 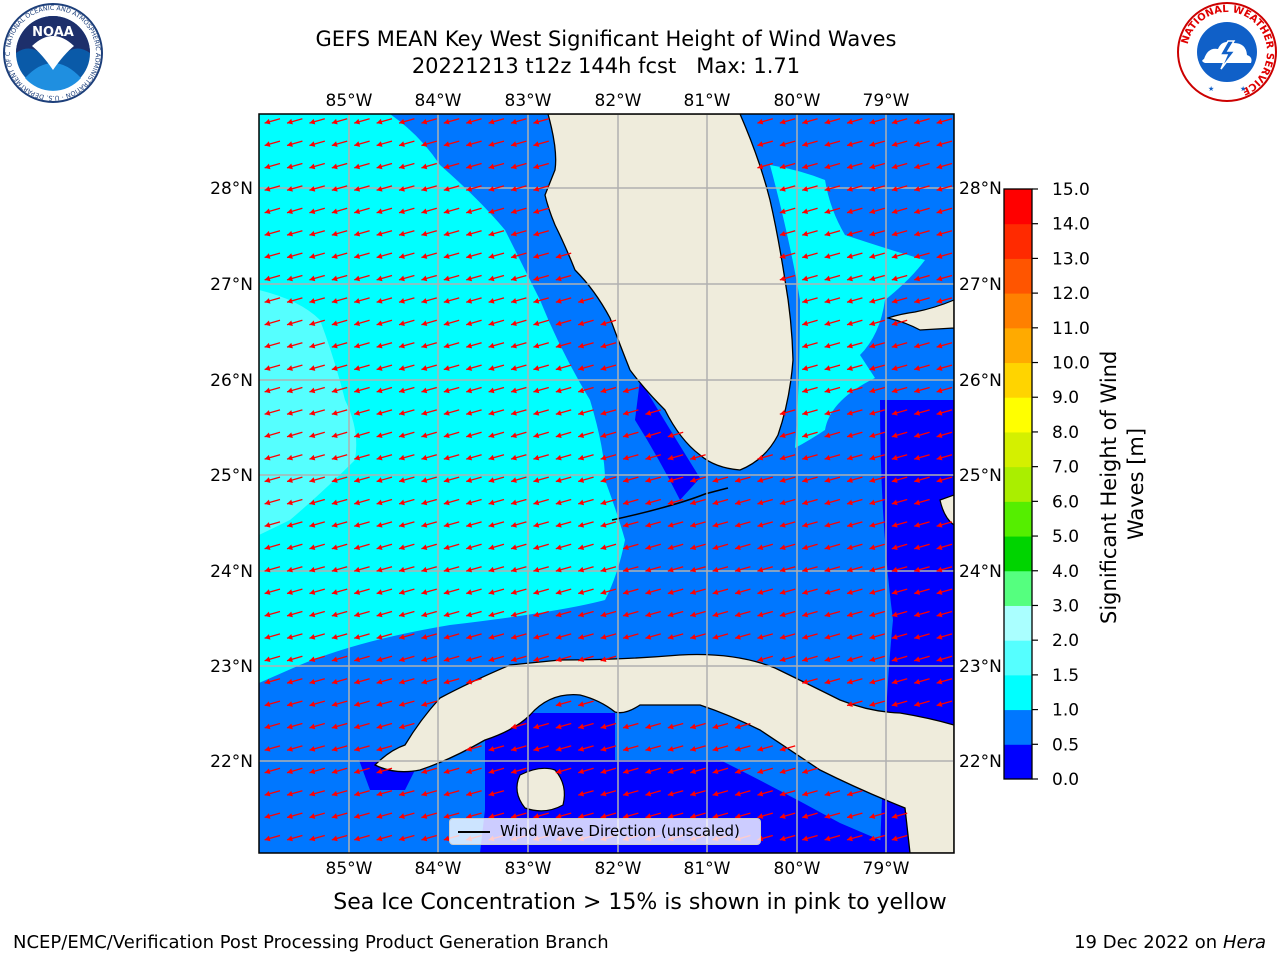 What do you see at coordinates (1018, 380) in the screenshot?
I see `colorbar-swatch` at bounding box center [1018, 380].